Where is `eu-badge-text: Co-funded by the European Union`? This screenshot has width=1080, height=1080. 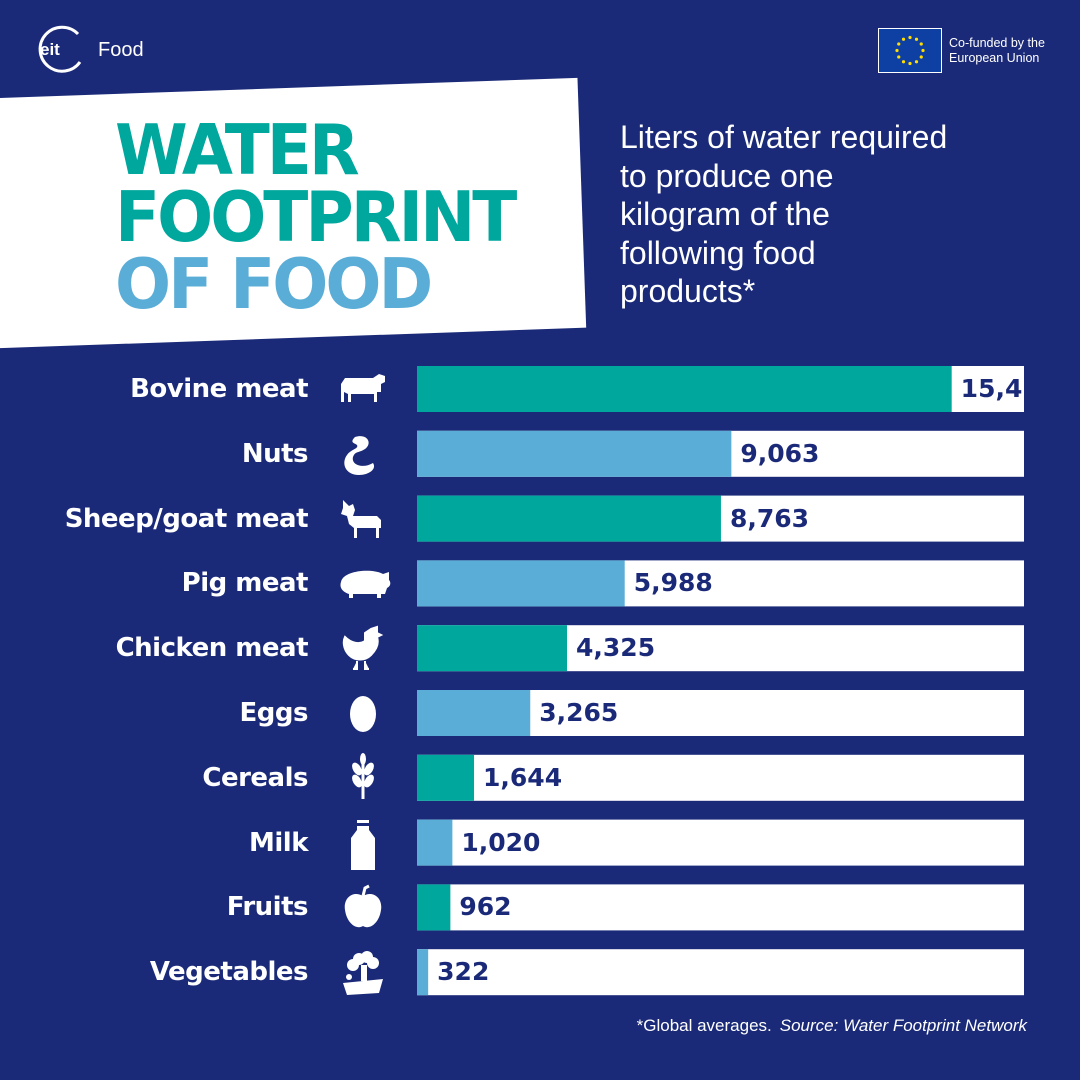 eu-badge-text: Co-funded by the European Union is located at coordinates (997, 50).